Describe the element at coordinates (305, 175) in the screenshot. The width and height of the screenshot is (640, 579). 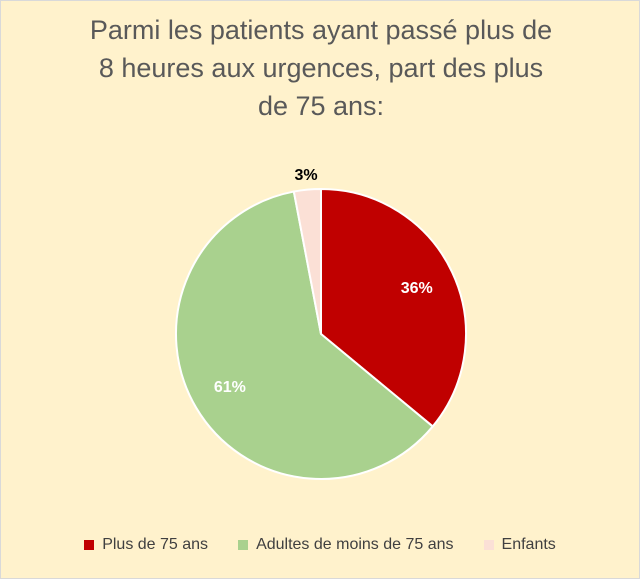
I see `data-label-enfants: 3%` at that location.